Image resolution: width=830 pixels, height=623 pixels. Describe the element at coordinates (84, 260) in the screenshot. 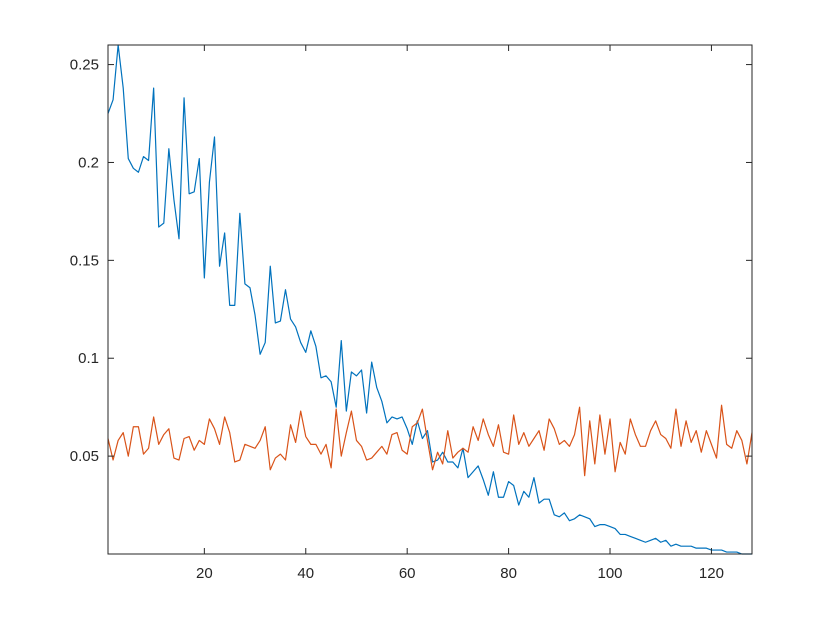

I see `y-tick-label: 0.15` at that location.